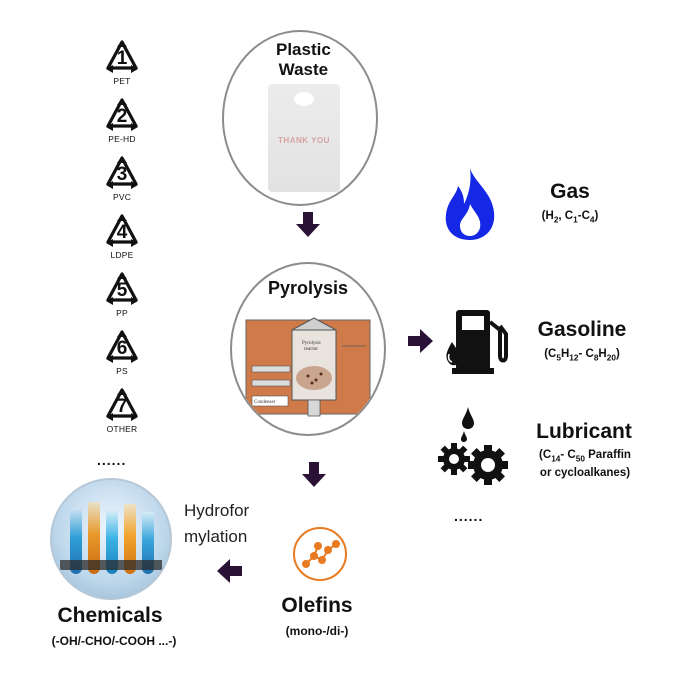 This screenshot has width=677, height=677. I want to click on recycling-code-item: 5 PP, so click(122, 294).